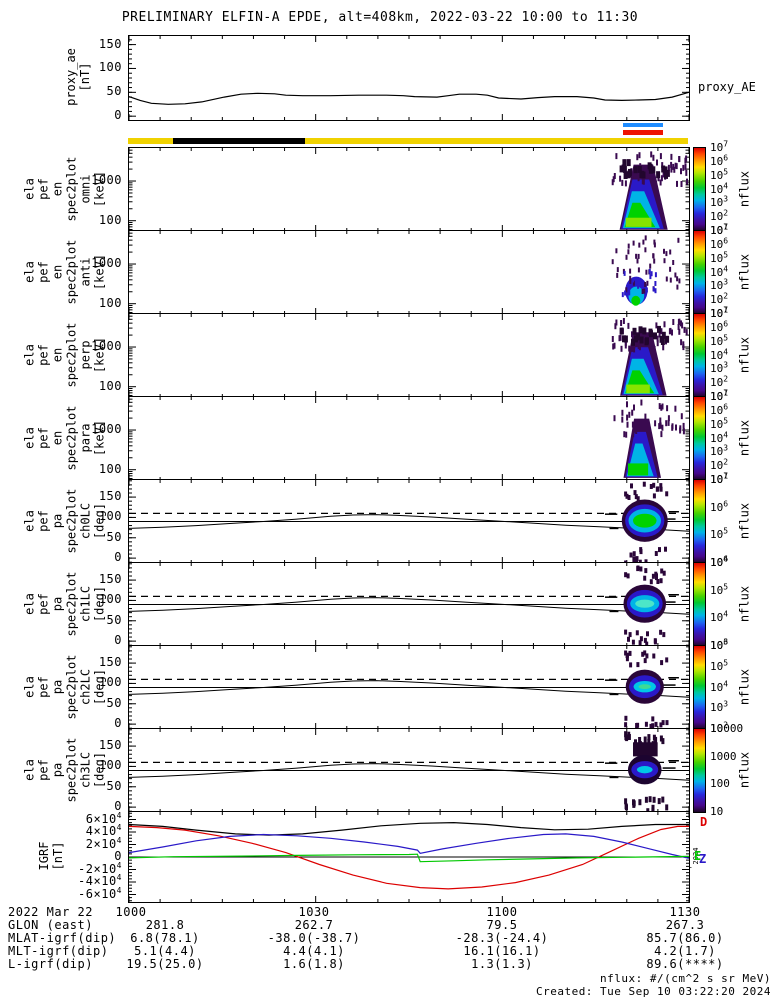 This screenshot has height=1000, width=775. I want to click on axis-row-value: 262.7, so click(314, 925).